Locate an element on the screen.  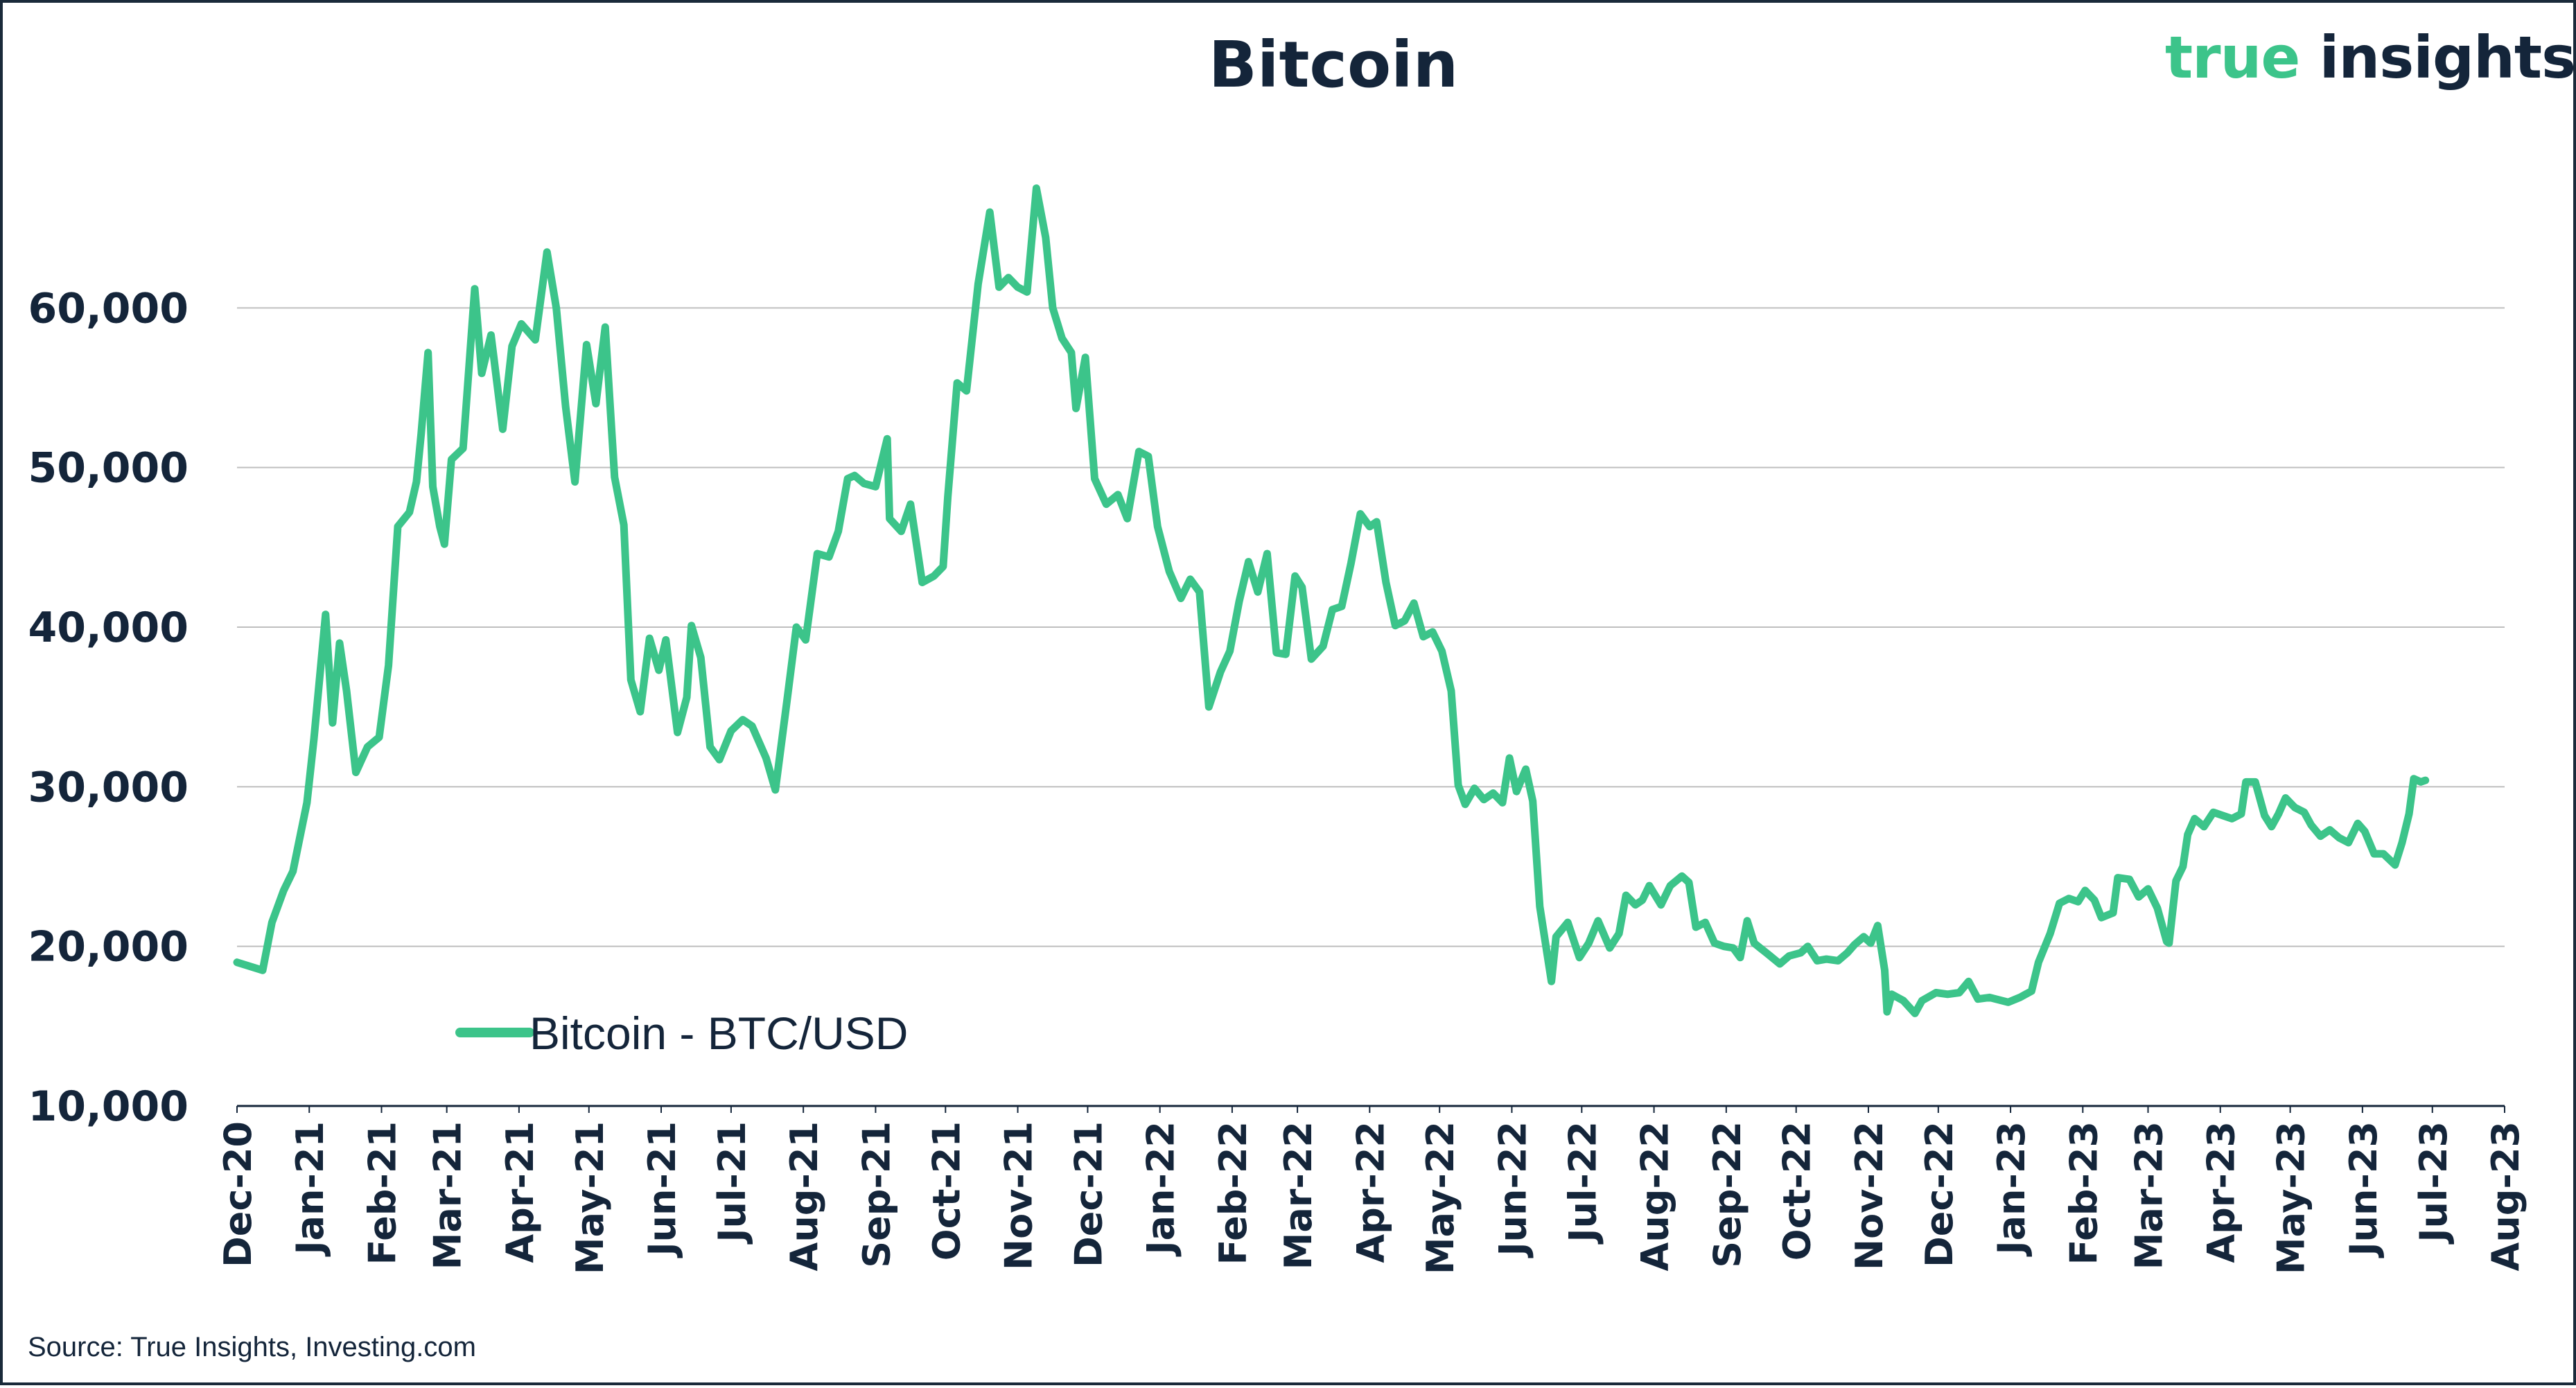
brand-logo: true insights is located at coordinates (2370, 57).